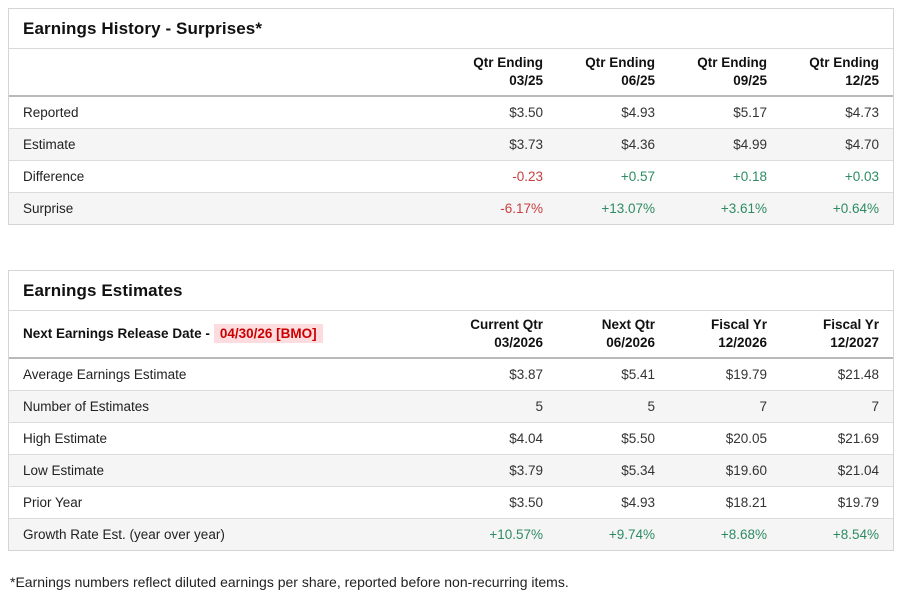  What do you see at coordinates (837, 176) in the screenshot?
I see `value-cell-positive: +0.03` at bounding box center [837, 176].